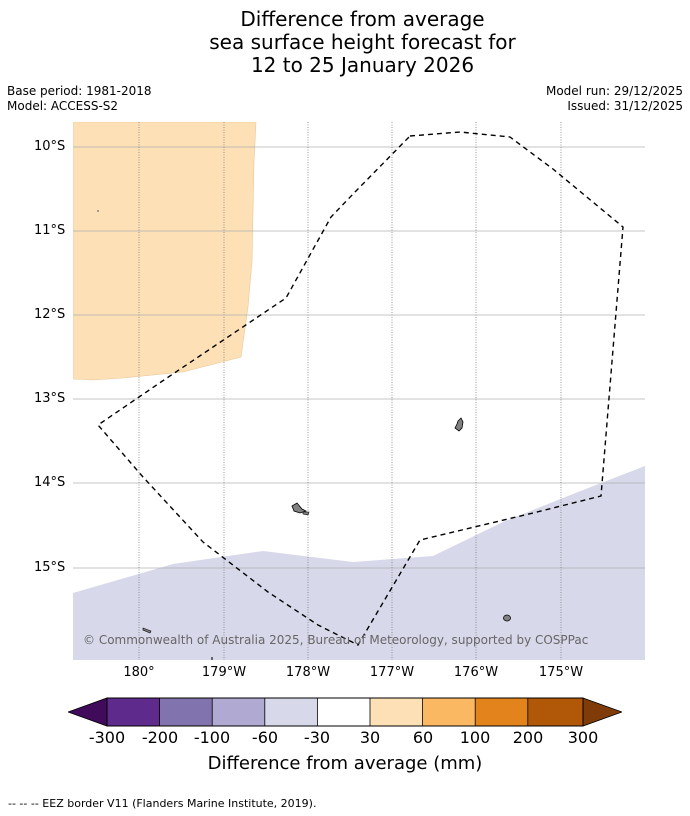 The width and height of the screenshot is (690, 816). What do you see at coordinates (423, 737) in the screenshot?
I see `colorbar-tick-7: 60` at bounding box center [423, 737].